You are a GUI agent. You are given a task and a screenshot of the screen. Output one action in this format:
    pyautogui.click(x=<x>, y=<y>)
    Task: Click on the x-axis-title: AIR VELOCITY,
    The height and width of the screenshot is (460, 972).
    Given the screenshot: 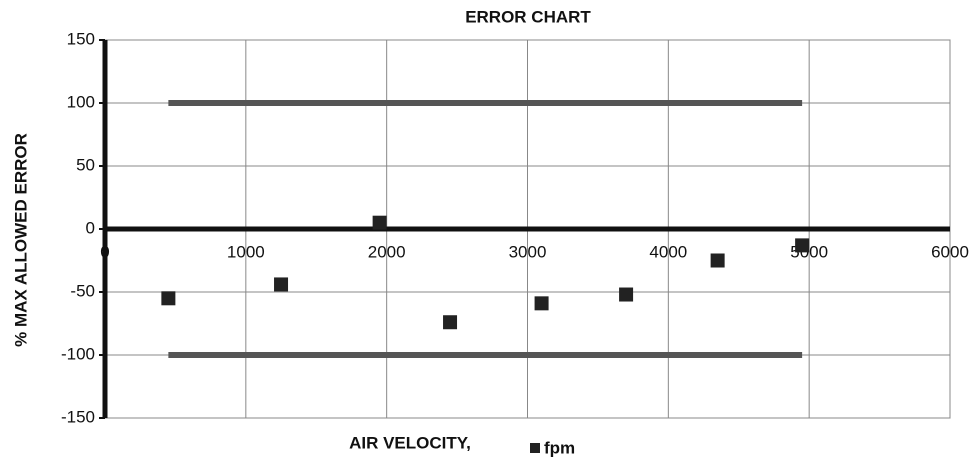 What is the action you would take?
    pyautogui.click(x=410, y=442)
    